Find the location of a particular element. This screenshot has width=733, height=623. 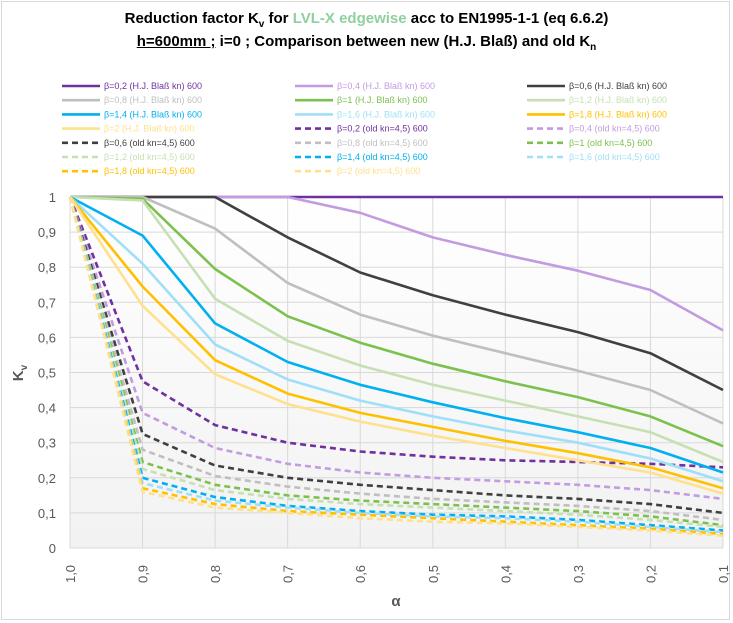

y-tick-label: 0,3 is located at coordinates (47, 443).